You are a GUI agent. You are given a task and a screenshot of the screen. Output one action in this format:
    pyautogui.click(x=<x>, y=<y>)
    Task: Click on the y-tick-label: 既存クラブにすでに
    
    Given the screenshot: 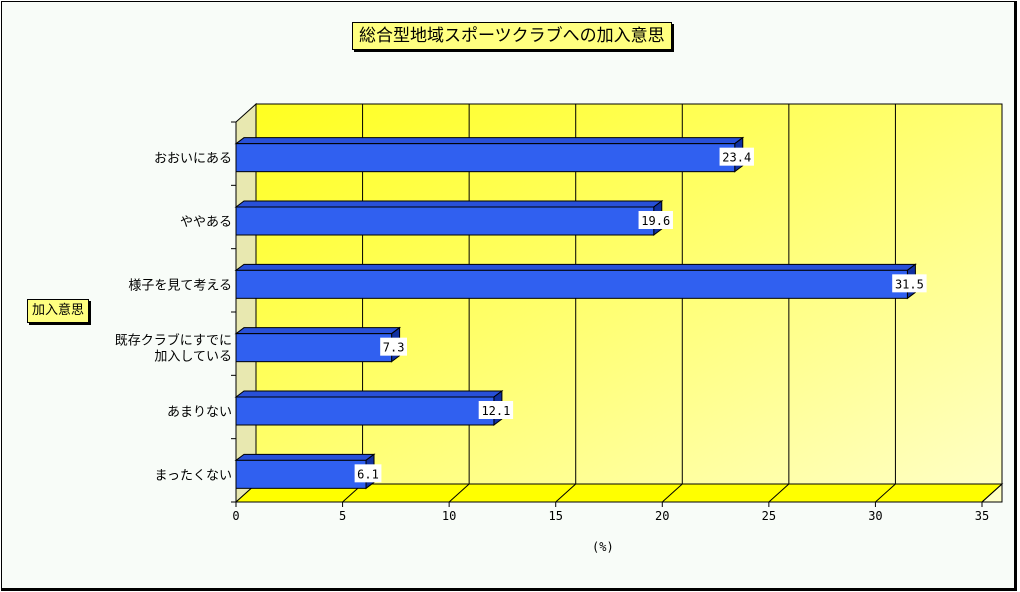 What is the action you would take?
    pyautogui.click(x=173, y=341)
    